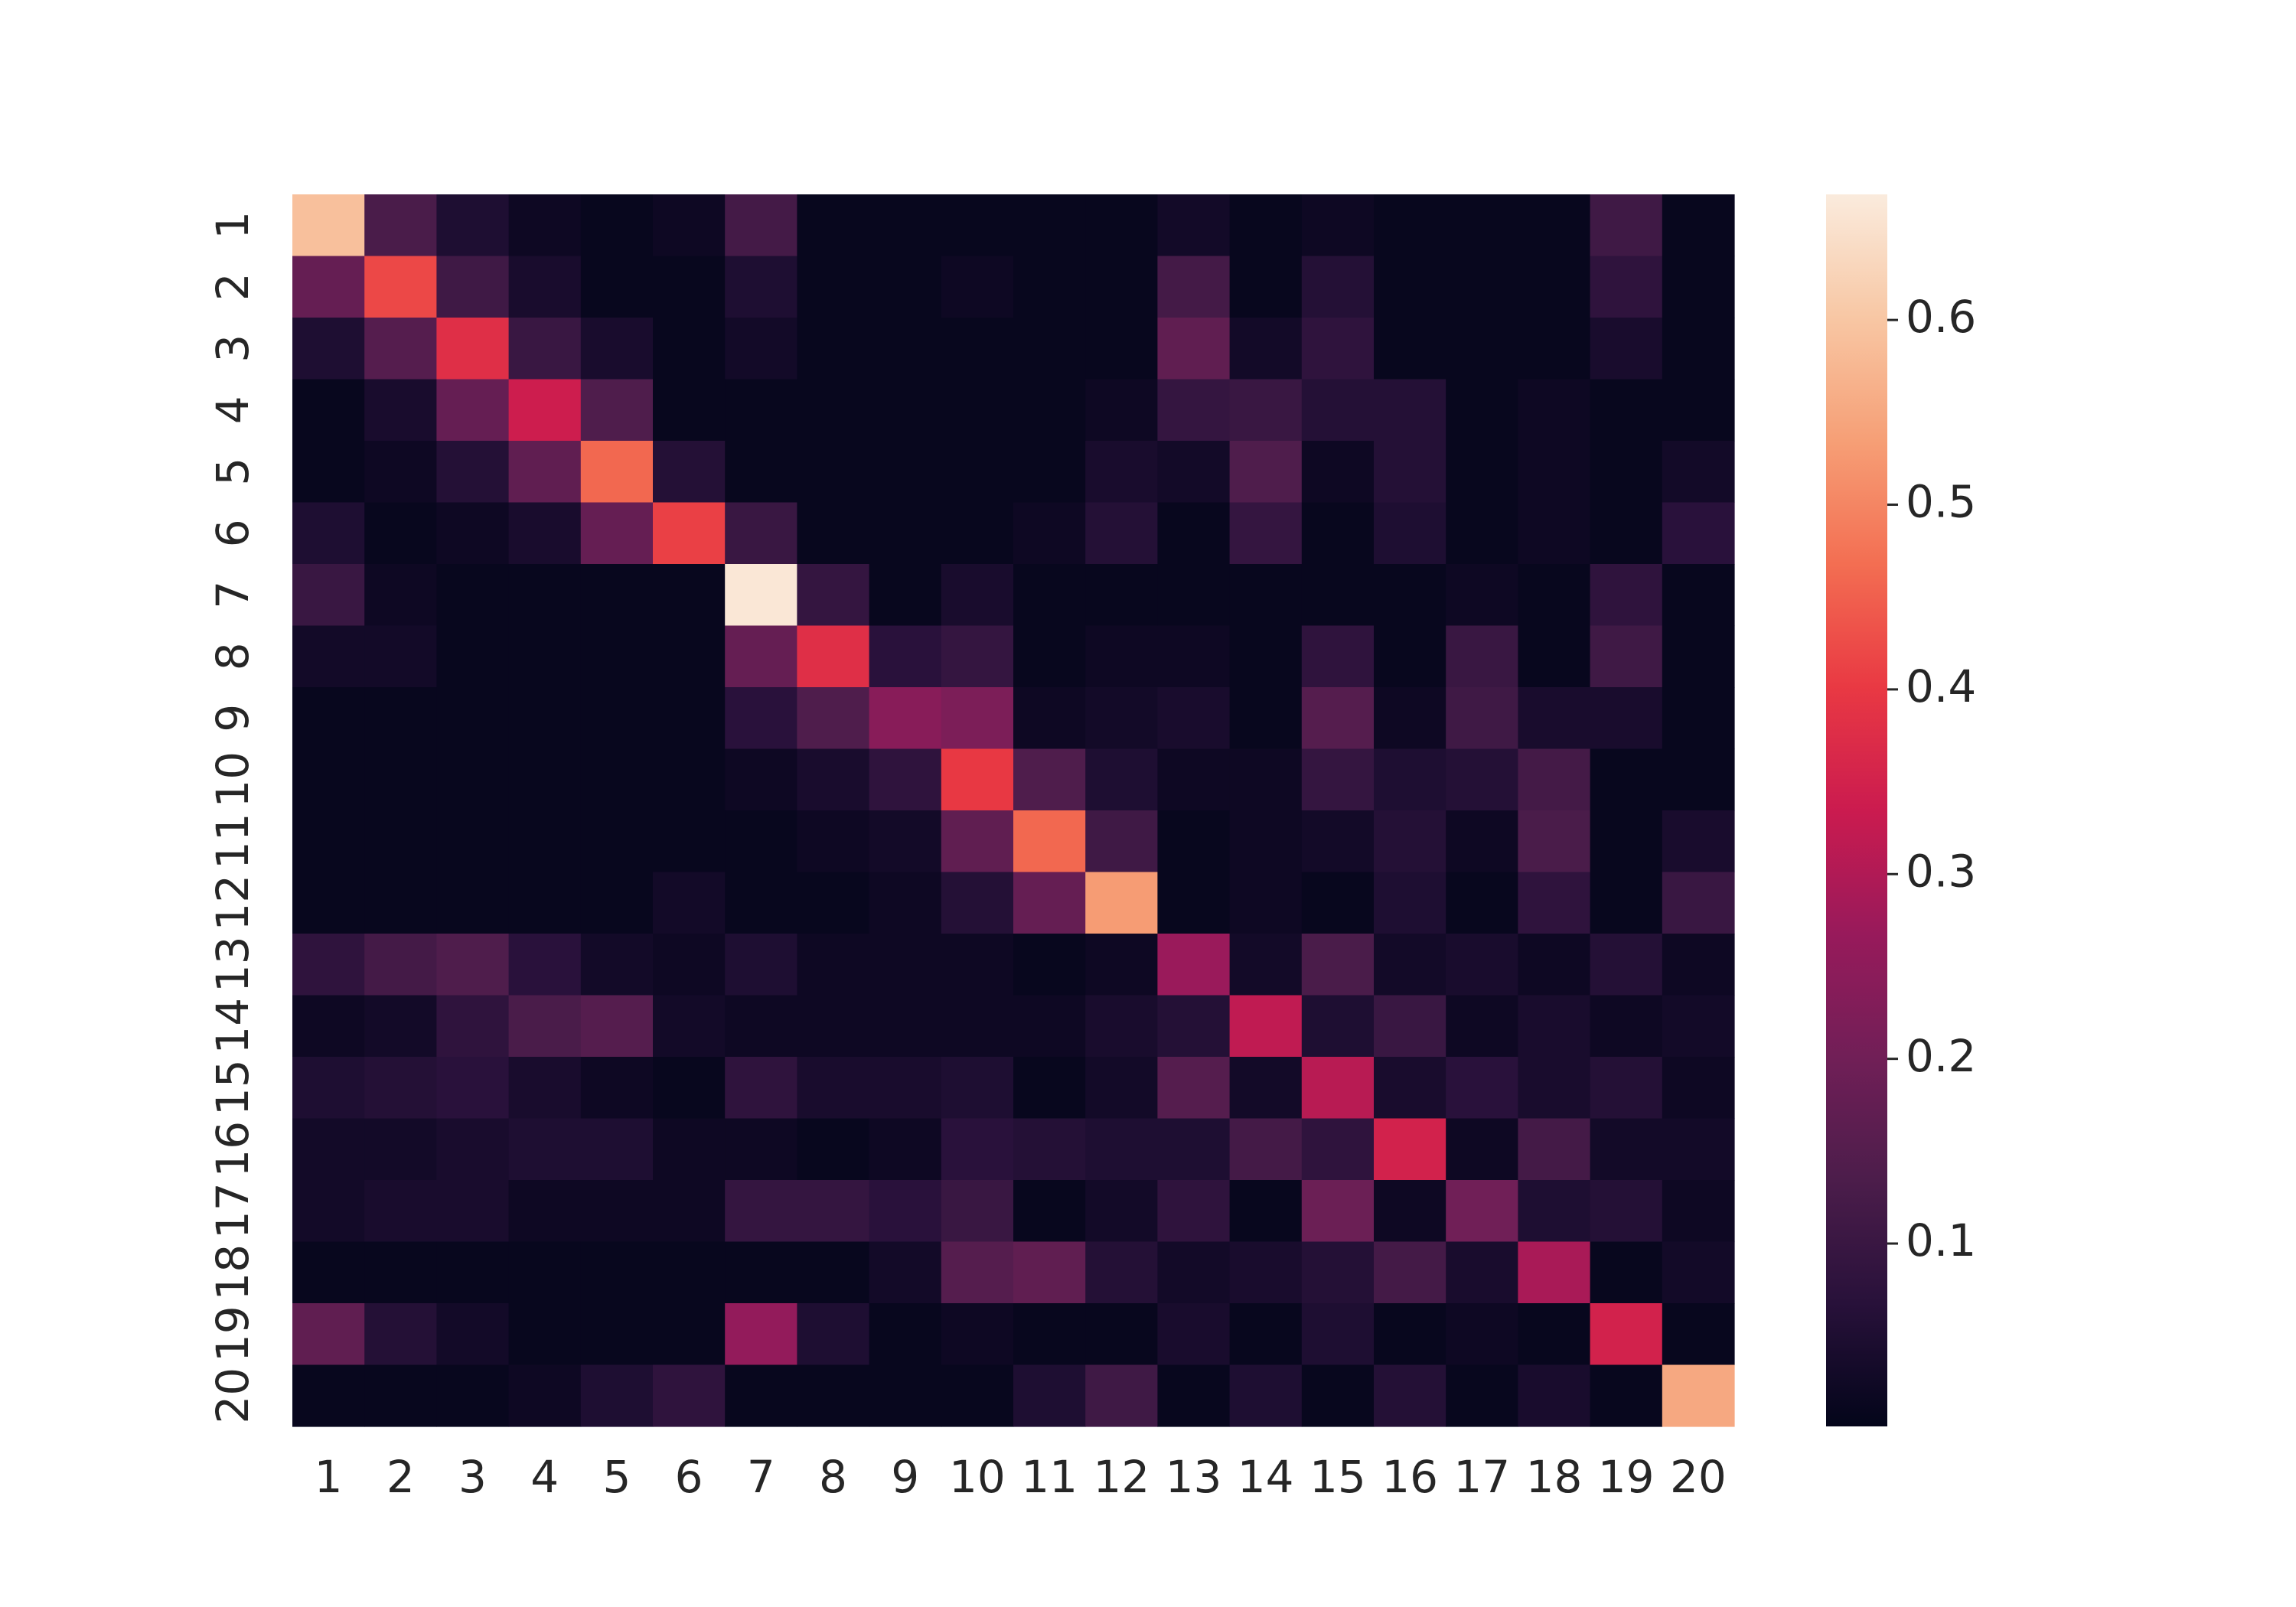 The height and width of the screenshot is (1607, 2296). I want to click on y-tick-label: 9, so click(233, 718).